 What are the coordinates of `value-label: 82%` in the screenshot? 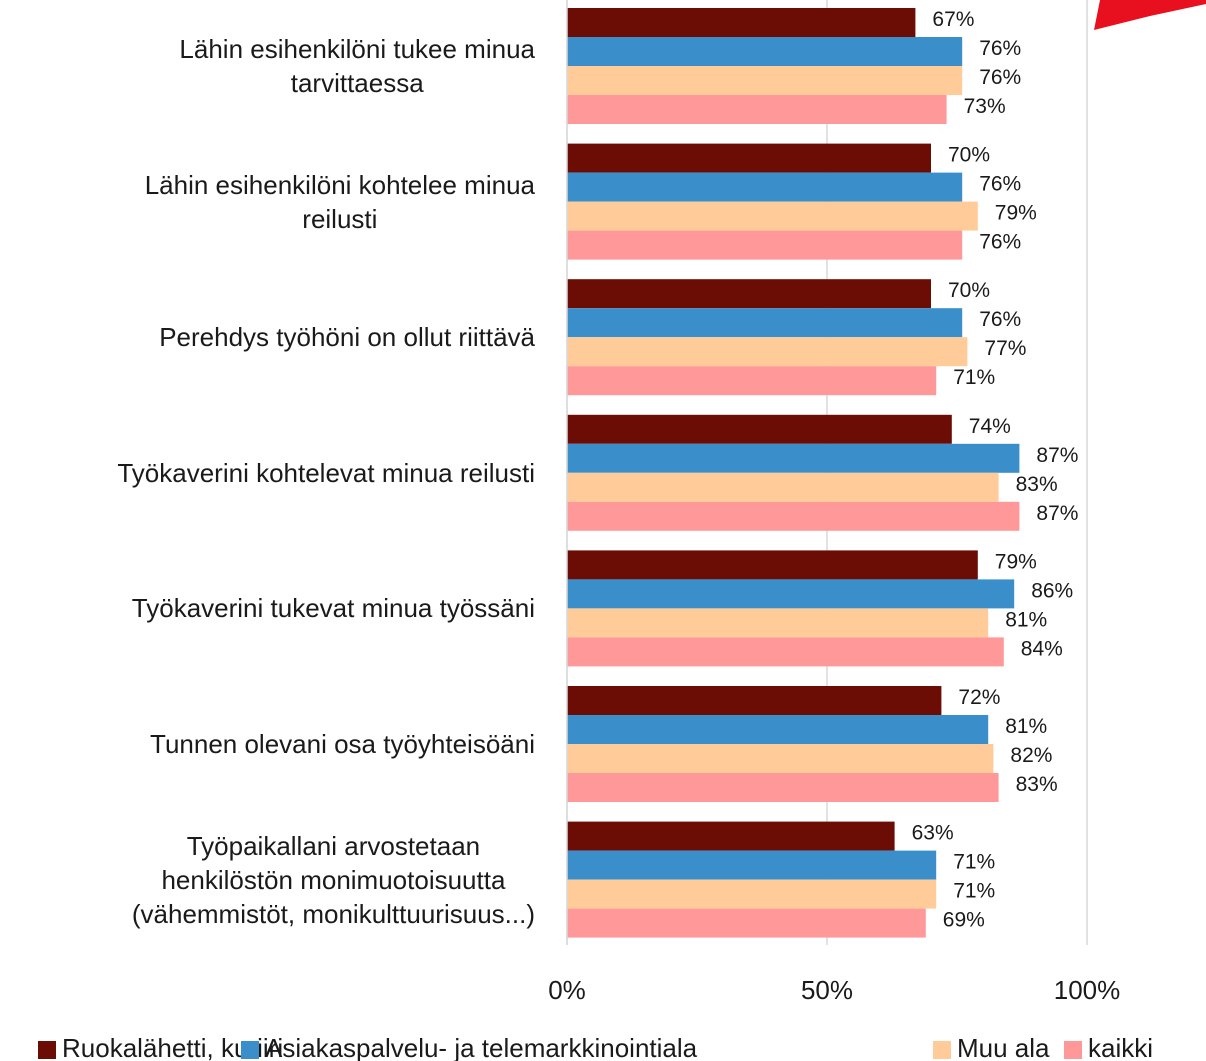 It's located at (1031, 755).